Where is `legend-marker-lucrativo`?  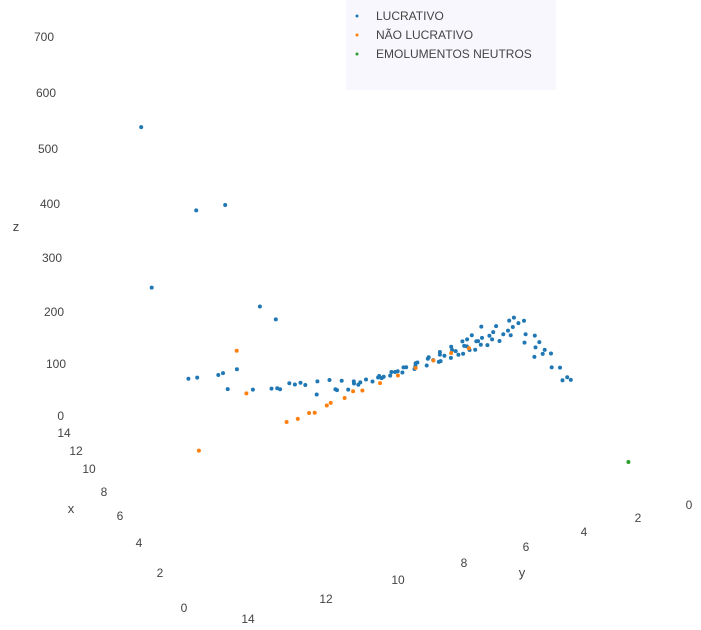
legend-marker-lucrativo is located at coordinates (357, 16).